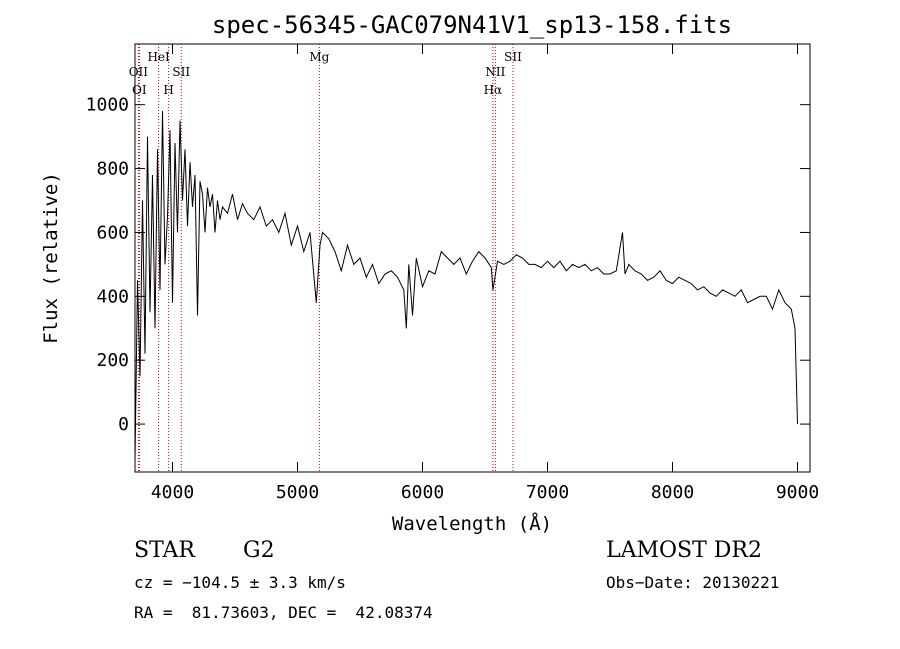  I want to click on y-tick-label: 0, so click(123, 424).